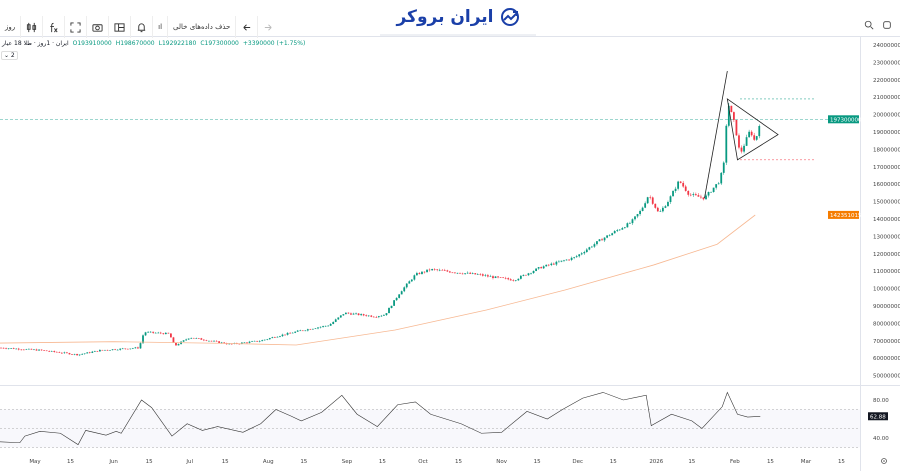 The image size is (900, 471). I want to click on collapse-legend-button: ⌄ 2, so click(9, 55).